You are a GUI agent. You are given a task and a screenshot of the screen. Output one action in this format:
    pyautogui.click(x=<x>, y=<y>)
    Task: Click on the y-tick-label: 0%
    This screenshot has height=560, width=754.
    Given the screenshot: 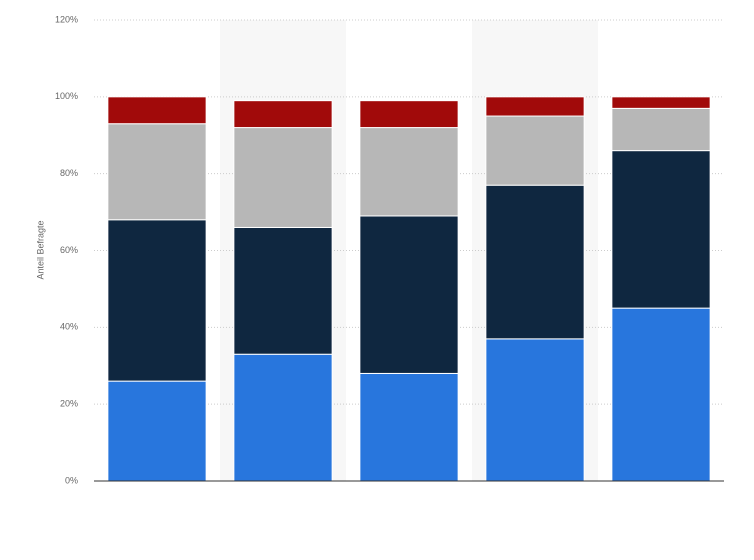 What is the action you would take?
    pyautogui.click(x=71, y=480)
    